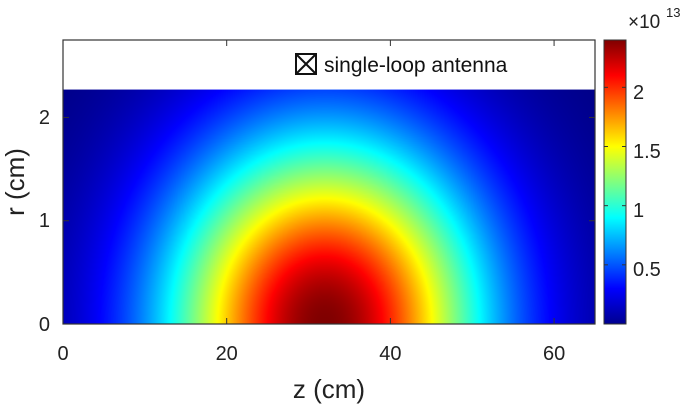 The height and width of the screenshot is (410, 700). What do you see at coordinates (615, 176) in the screenshot?
I see `colorbar-tick-marks` at bounding box center [615, 176].